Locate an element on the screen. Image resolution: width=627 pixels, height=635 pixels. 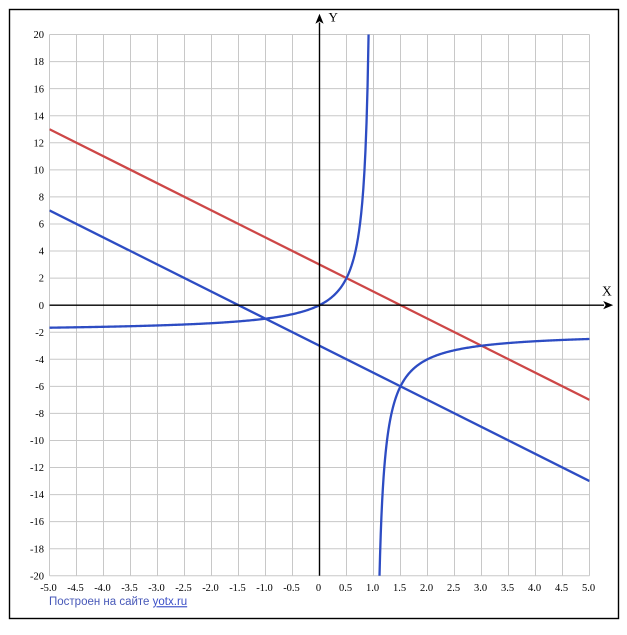
svg-text: 10 is located at coordinates (39, 170).